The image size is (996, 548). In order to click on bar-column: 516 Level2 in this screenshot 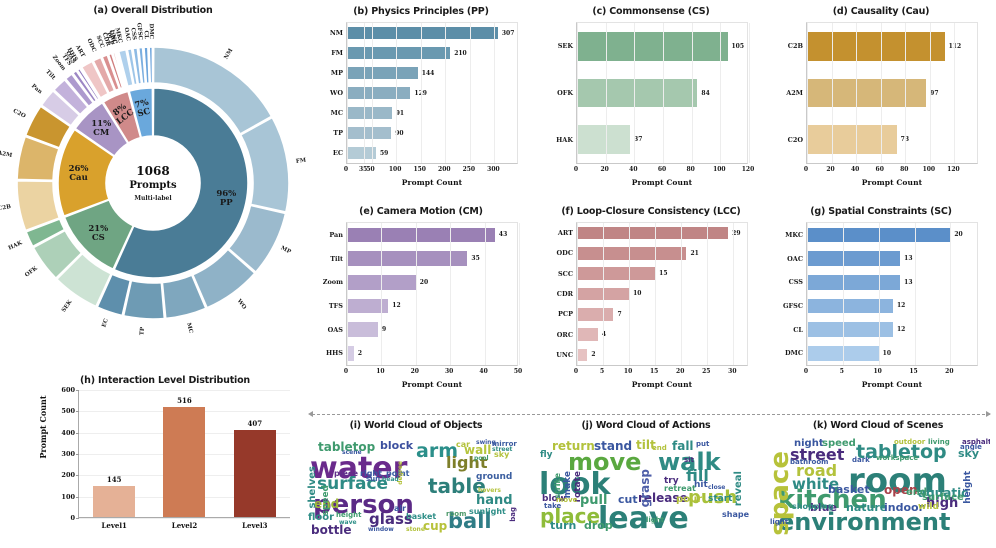, I will do `click(184, 460)`.